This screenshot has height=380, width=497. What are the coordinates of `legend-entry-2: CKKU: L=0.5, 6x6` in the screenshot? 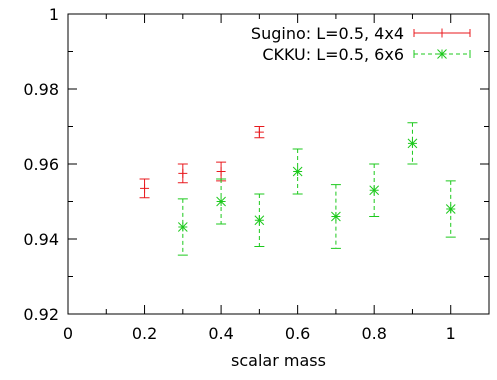 It's located at (366, 54).